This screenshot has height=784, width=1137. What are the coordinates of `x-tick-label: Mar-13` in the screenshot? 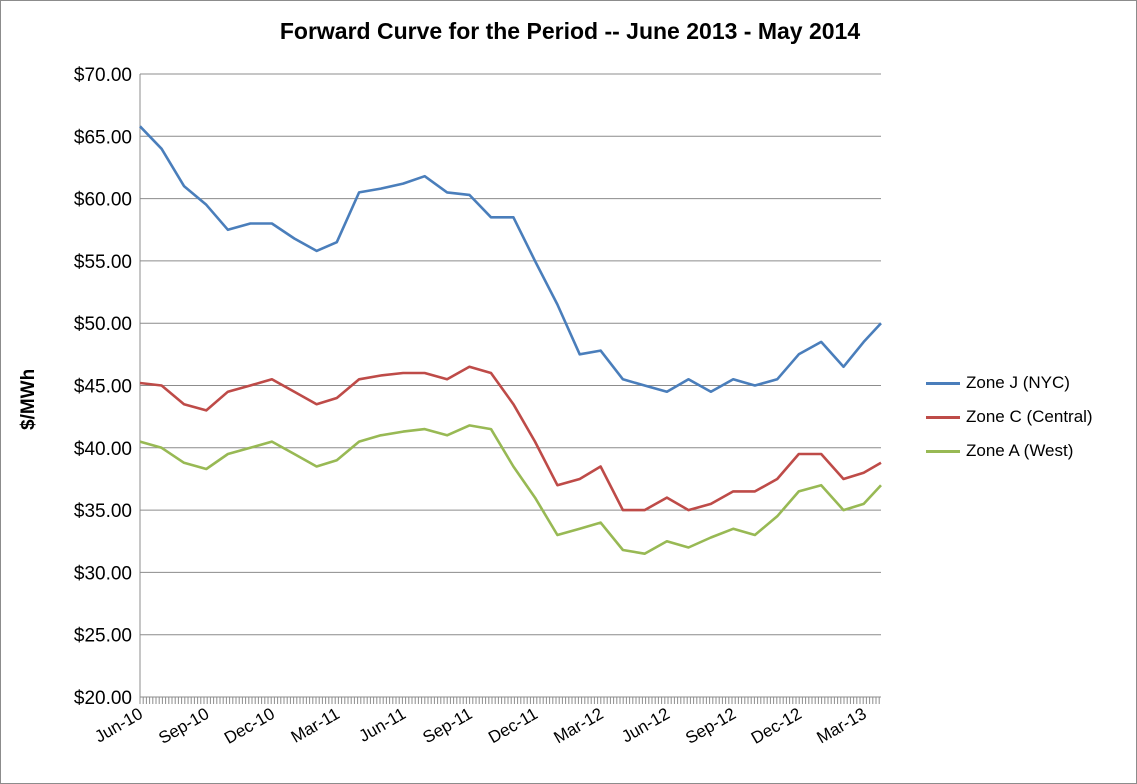 It's located at (842, 725).